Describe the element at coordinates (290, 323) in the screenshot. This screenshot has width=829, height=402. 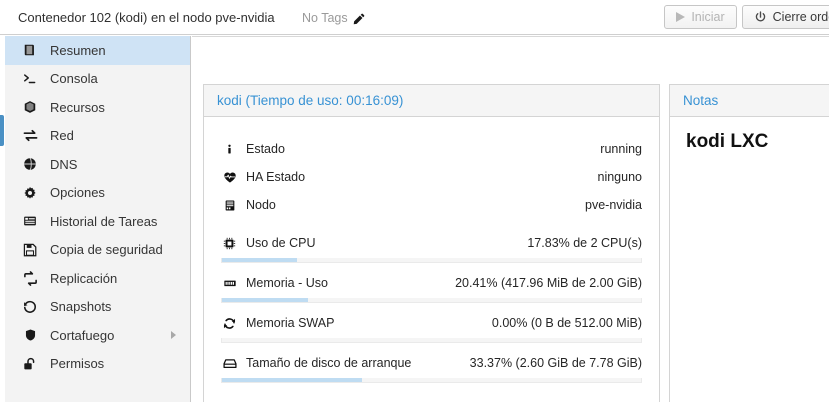
I see `metric-label: Memoria SWAP` at that location.